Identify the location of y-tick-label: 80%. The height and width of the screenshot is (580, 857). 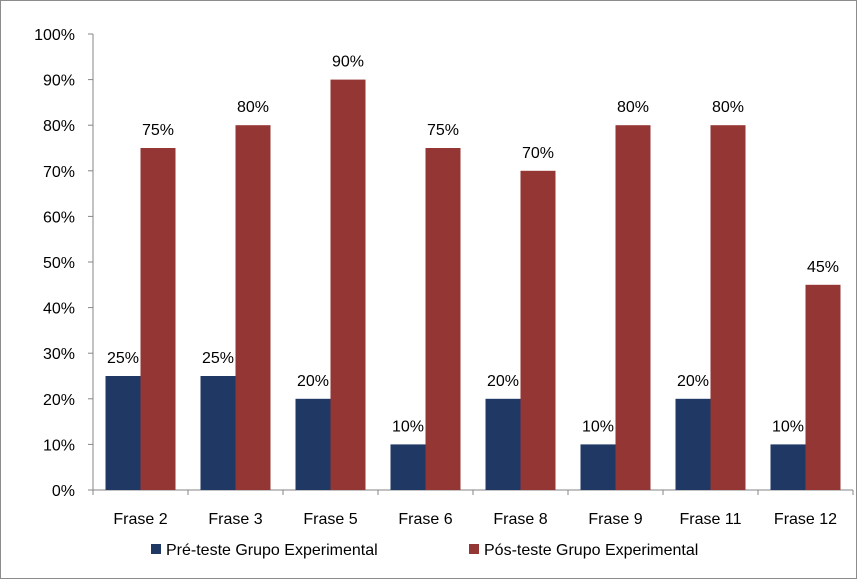
(59, 126).